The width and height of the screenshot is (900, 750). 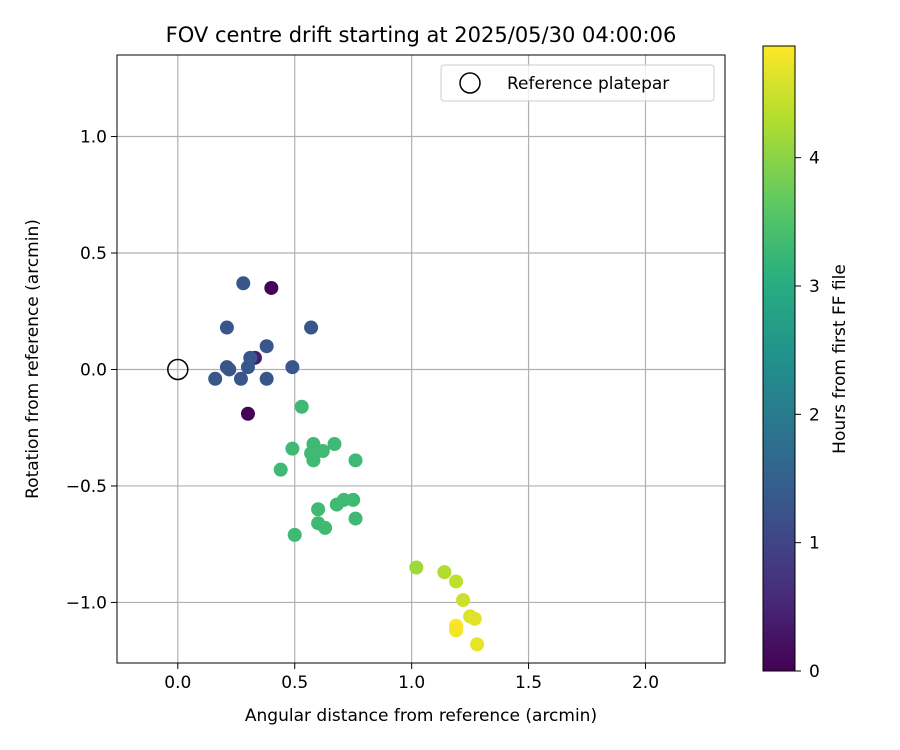 What do you see at coordinates (807, 415) in the screenshot?
I see `colorbar-ticks: 0 1 2 3 4` at bounding box center [807, 415].